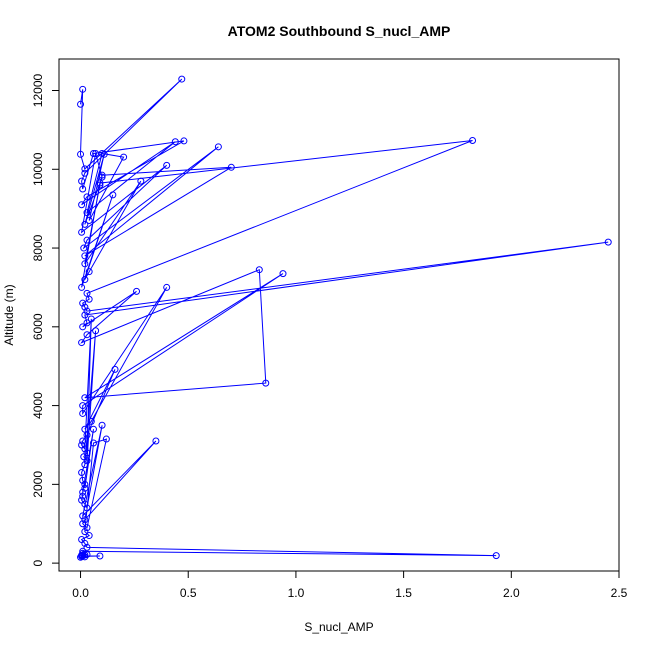  What do you see at coordinates (188, 593) in the screenshot?
I see `x-tick-label: 0.5` at bounding box center [188, 593].